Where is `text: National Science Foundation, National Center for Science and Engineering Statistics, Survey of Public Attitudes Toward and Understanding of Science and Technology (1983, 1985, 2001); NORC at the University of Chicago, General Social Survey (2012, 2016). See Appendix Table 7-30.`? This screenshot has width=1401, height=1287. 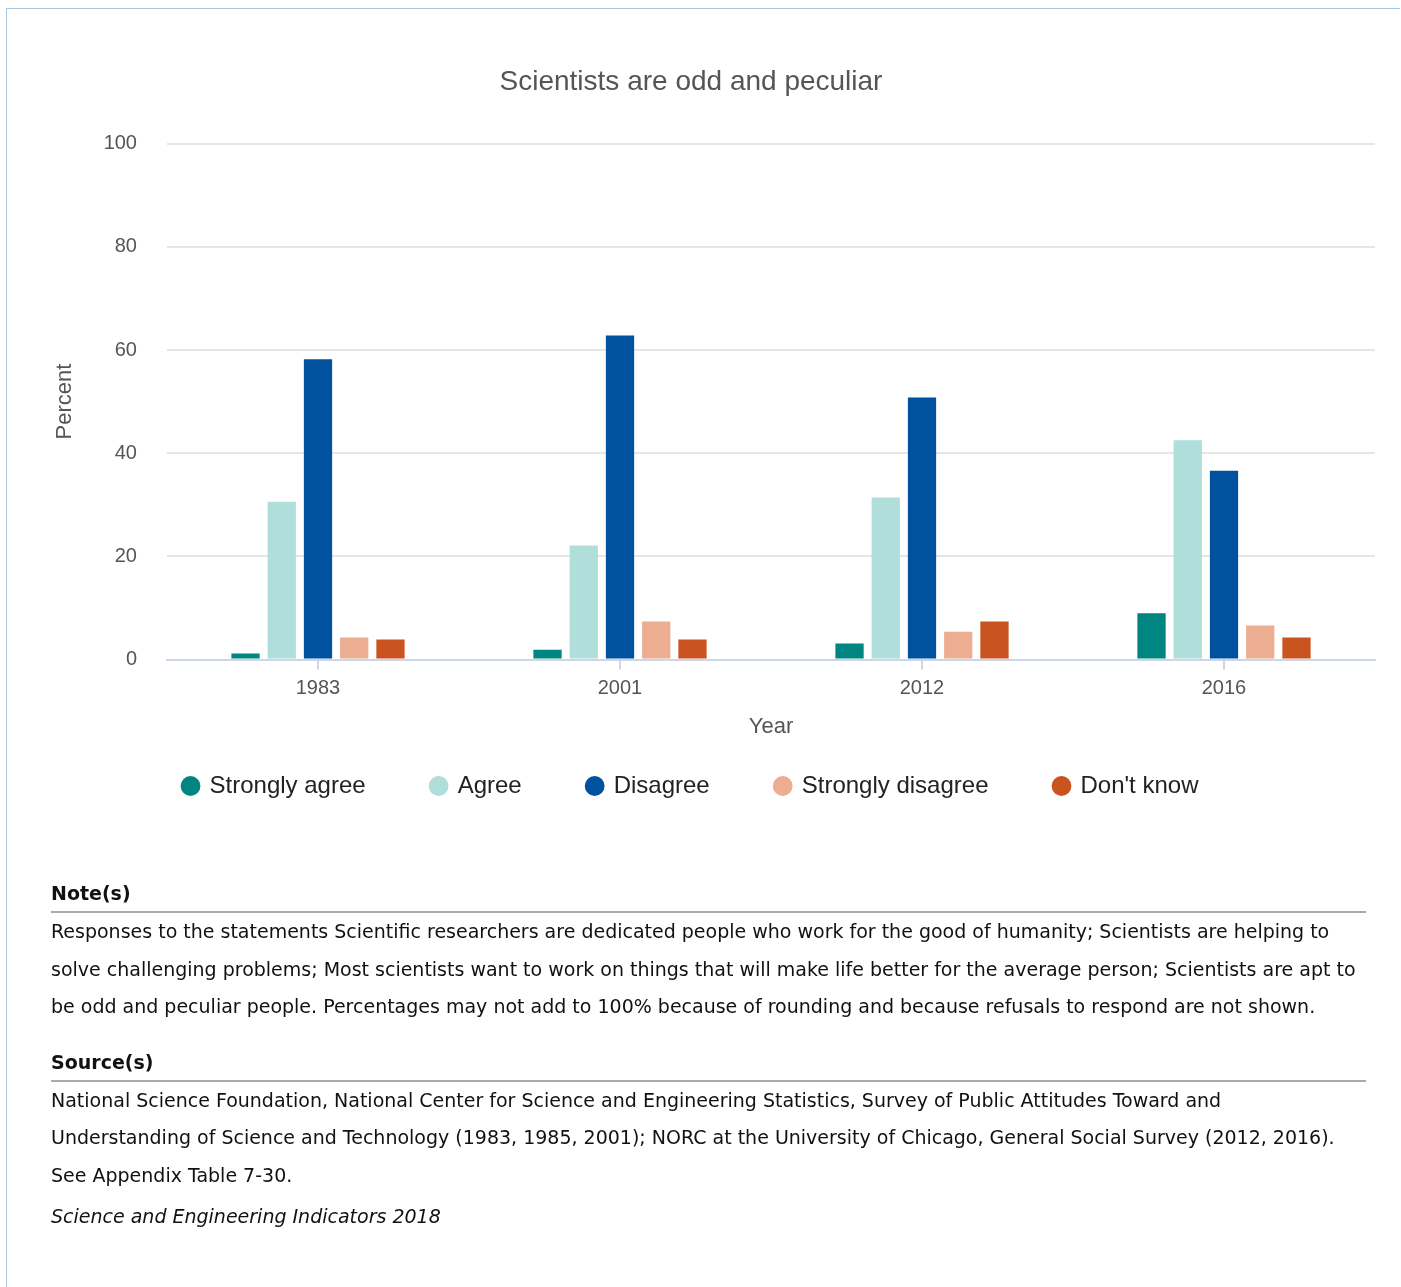 text: National Science Foundation, National Center for Science and Engineering Statistics, Survey of Public Attitudes Toward and Understanding of Science and Technology (1983, 1985, 2001); NORC at the University of Chicago, General Social Survey (2012, 2016). See Appendix Table 7-30. is located at coordinates (693, 1137).